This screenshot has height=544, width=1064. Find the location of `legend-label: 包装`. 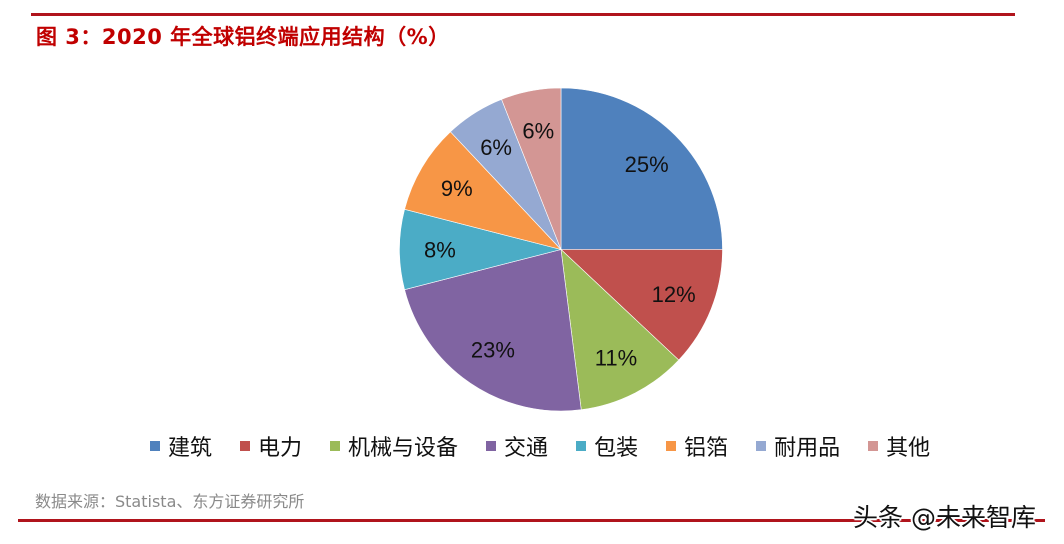

legend-label: 包装 is located at coordinates (616, 448).